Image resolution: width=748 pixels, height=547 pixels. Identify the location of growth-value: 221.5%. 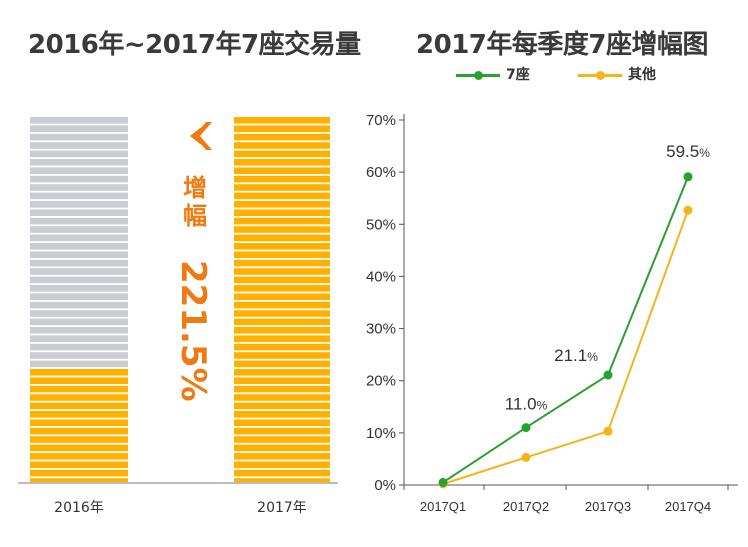
(193, 331).